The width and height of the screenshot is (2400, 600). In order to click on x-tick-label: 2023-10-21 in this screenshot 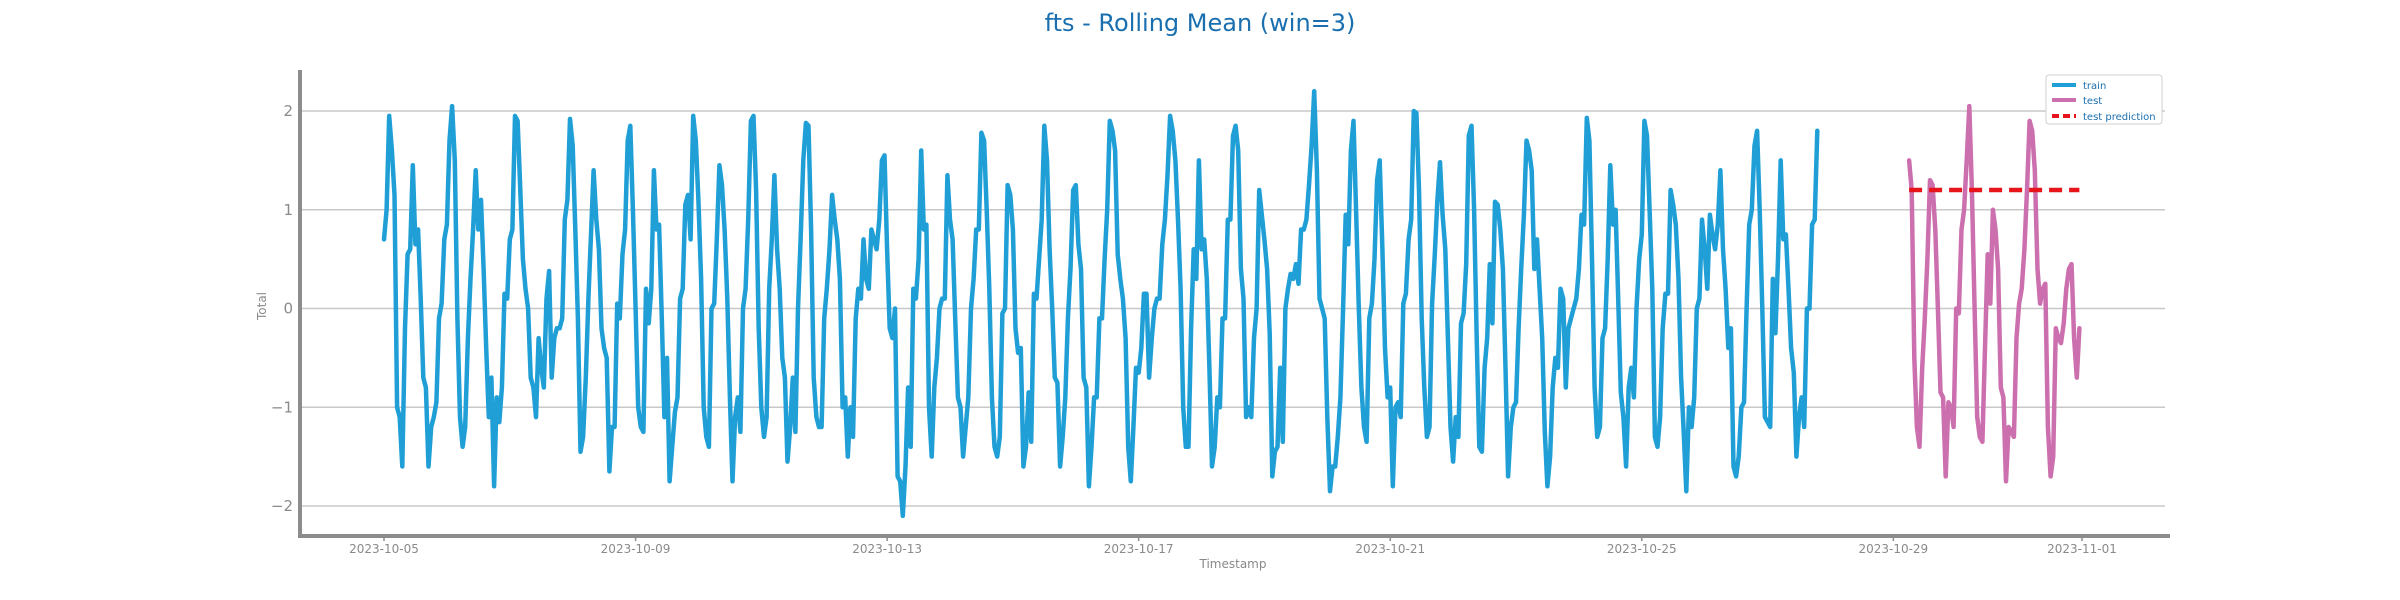, I will do `click(1390, 549)`.